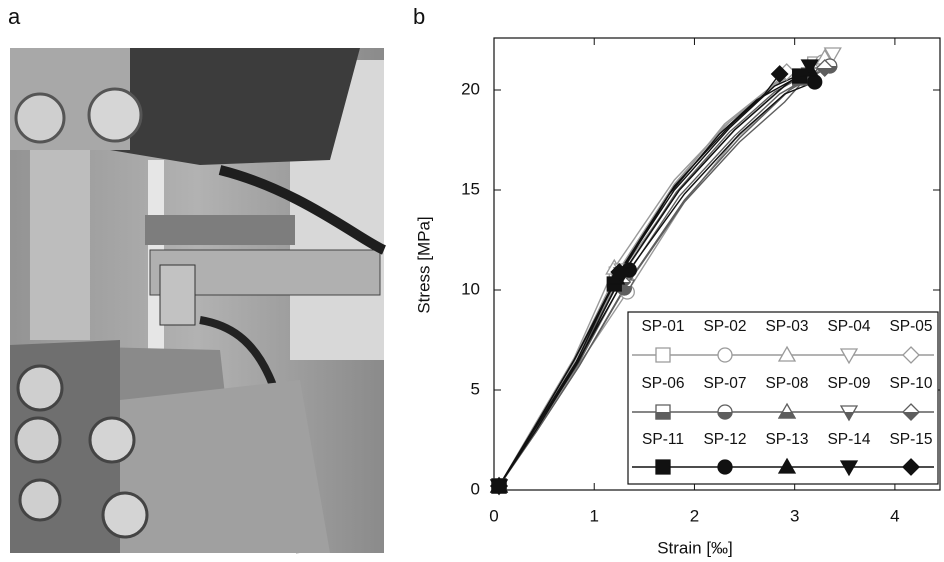  I want to click on y-tick-label: 10, so click(470, 288).